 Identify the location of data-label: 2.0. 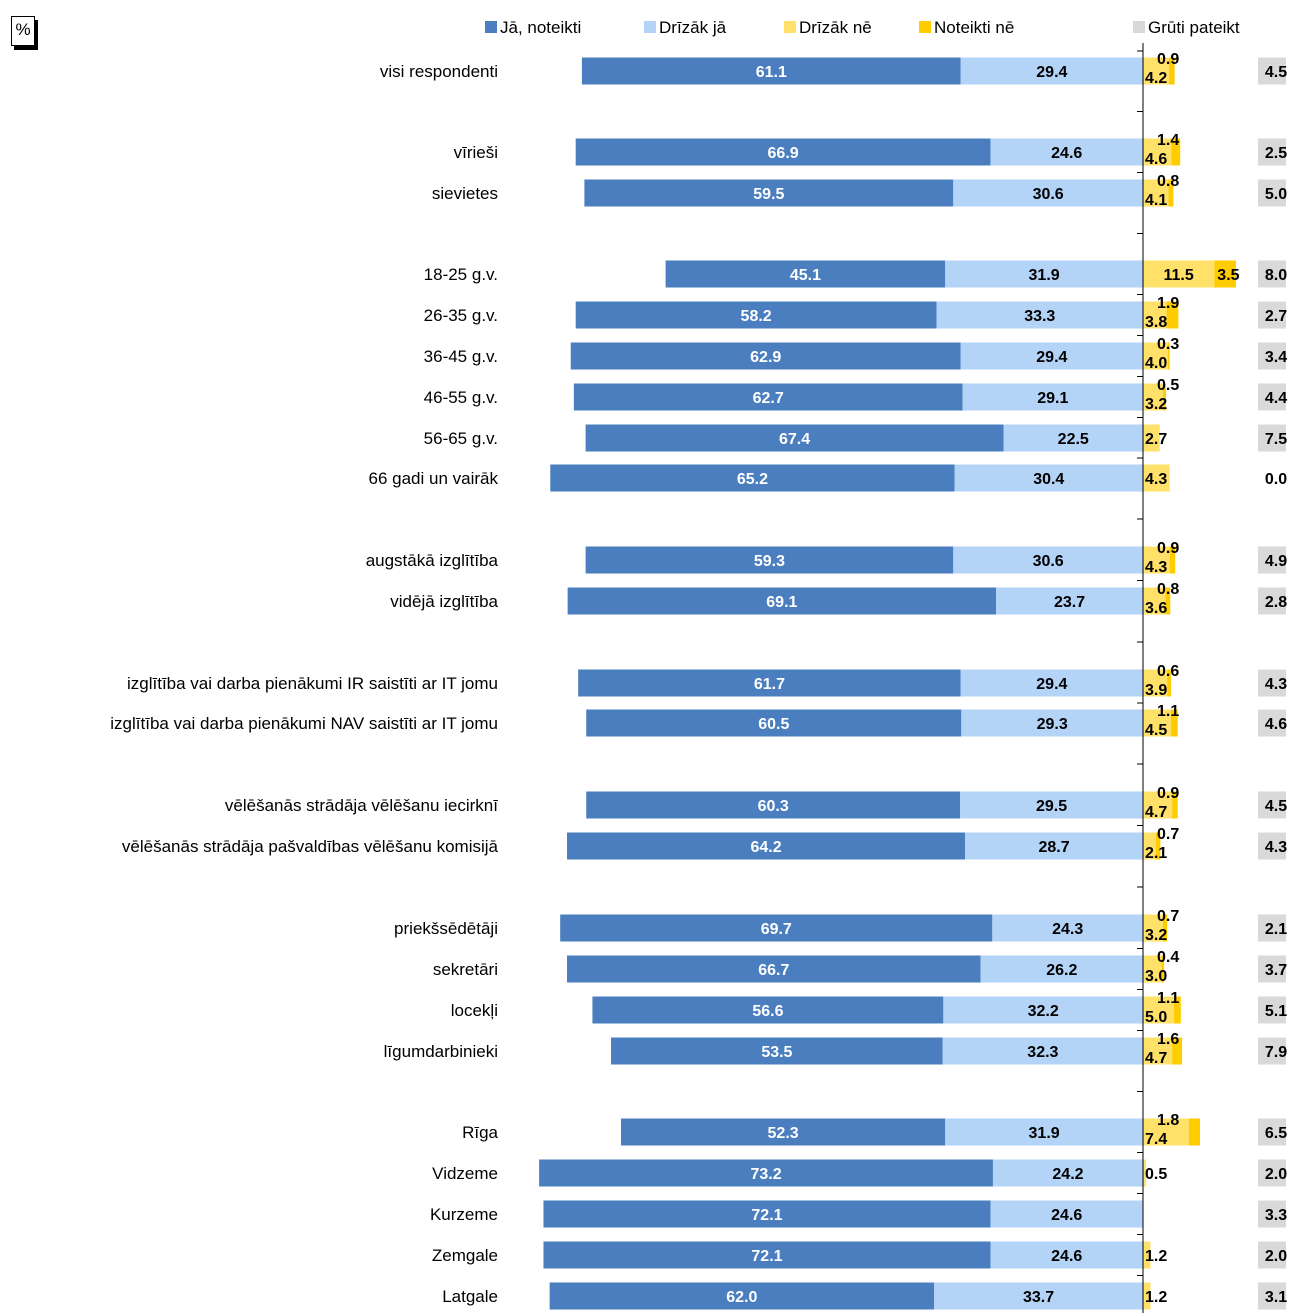
(1276, 1174).